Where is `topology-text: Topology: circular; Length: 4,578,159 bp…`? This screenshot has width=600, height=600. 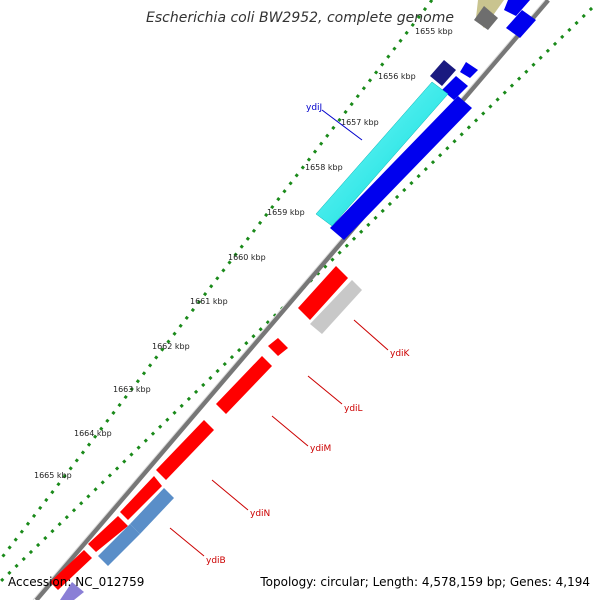
topology-text: Topology: circular; Length: 4,578,159 bp… is located at coordinates (424, 582).